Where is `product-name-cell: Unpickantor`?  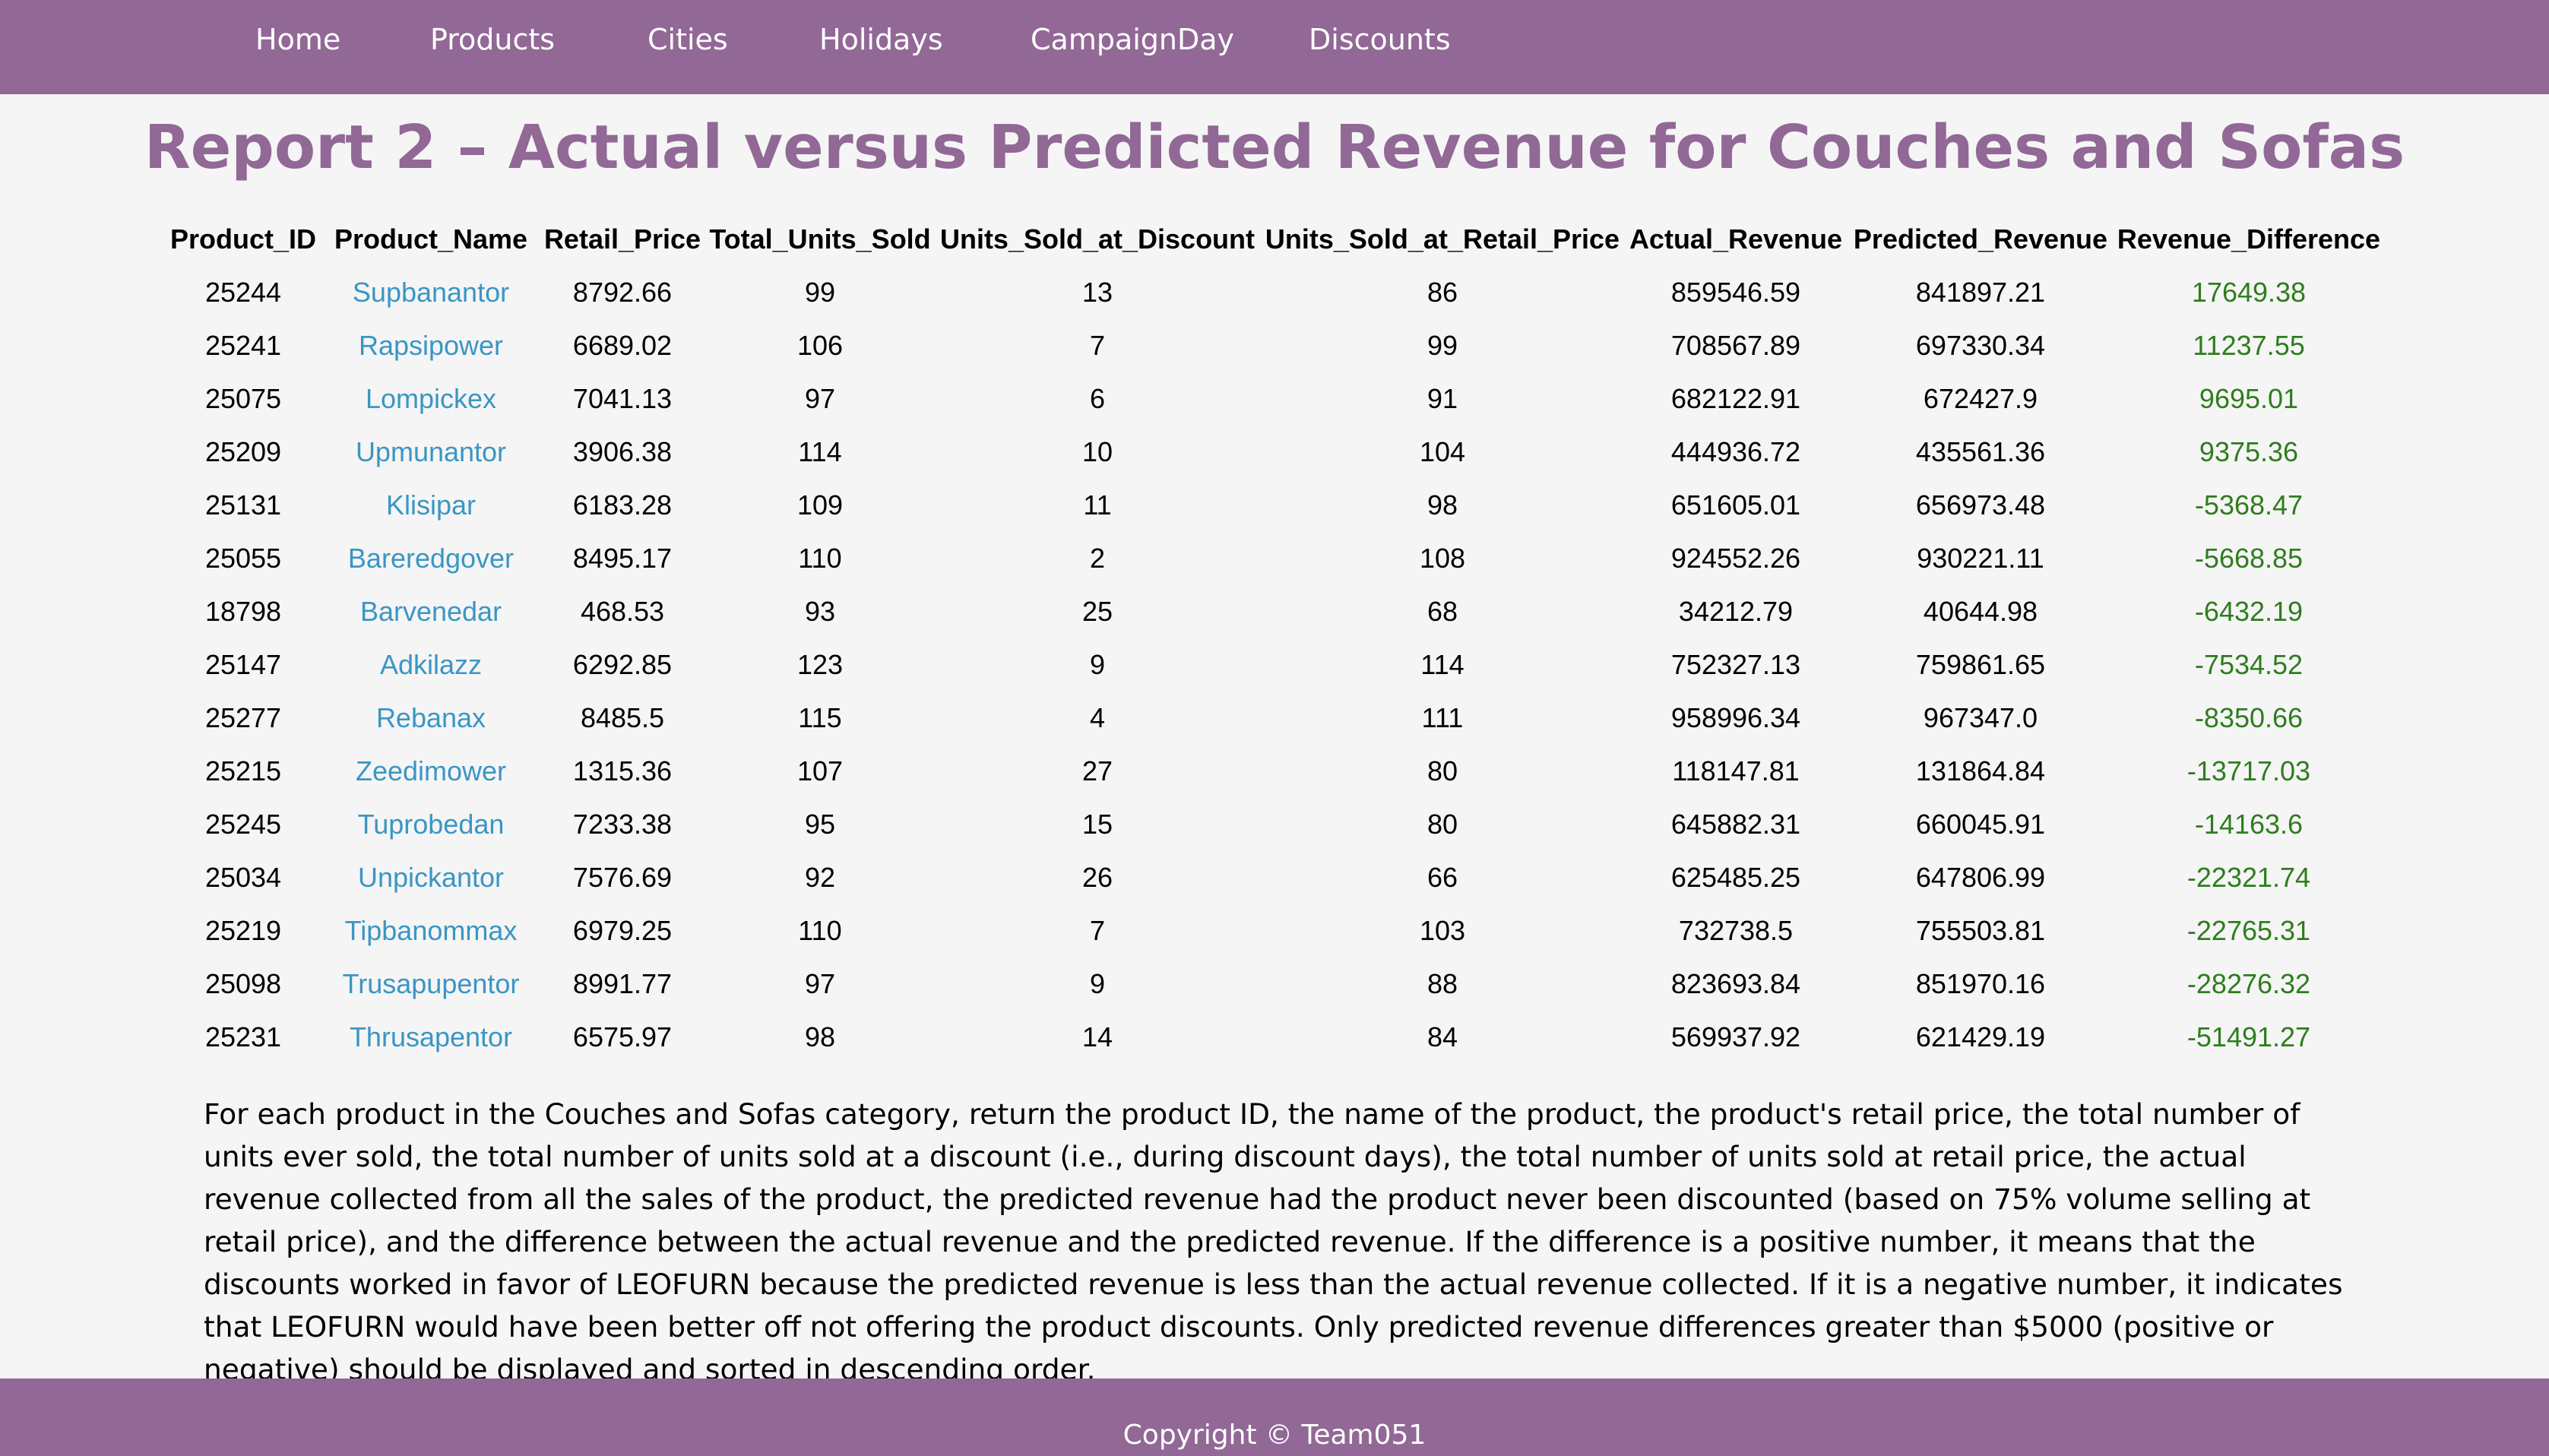 product-name-cell: Unpickantor is located at coordinates (431, 878).